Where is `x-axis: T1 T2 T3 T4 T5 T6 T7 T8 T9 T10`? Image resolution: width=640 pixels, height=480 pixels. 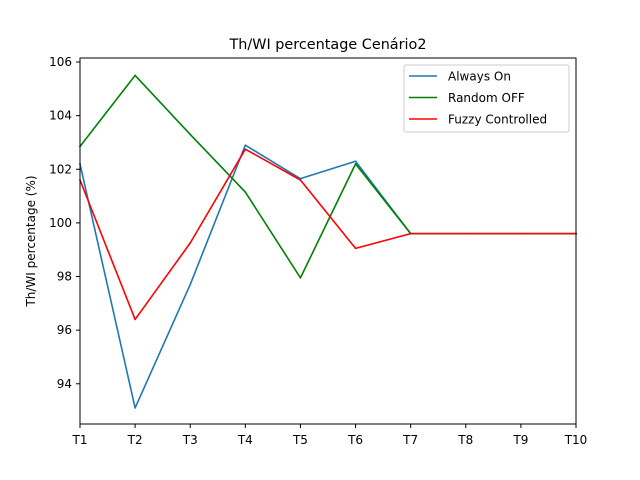
x-axis: T1 T2 T3 T4 T5 T6 T7 T8 T9 T10 is located at coordinates (330, 435).